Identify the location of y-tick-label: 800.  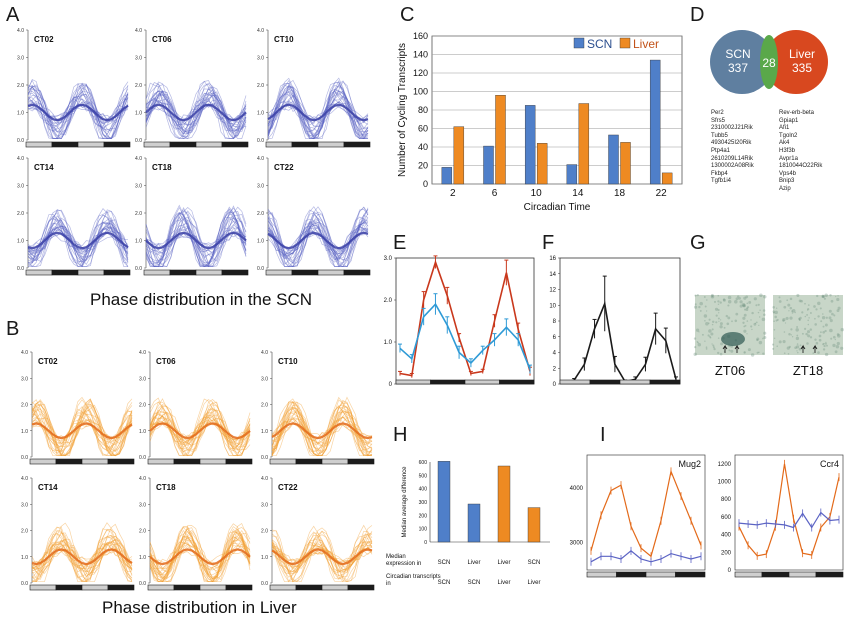
(726, 500).